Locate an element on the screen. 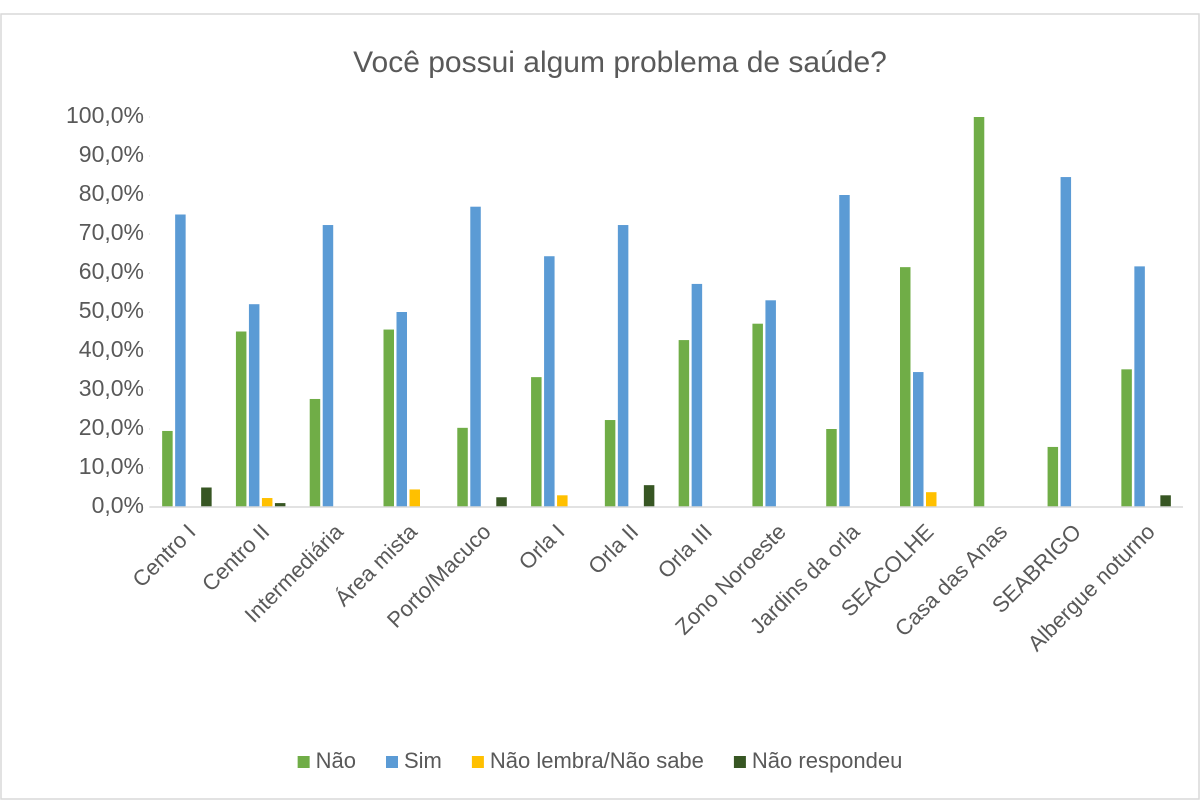 This screenshot has height=801, width=1202. y-tick-label: 10,0% is located at coordinates (111, 466).